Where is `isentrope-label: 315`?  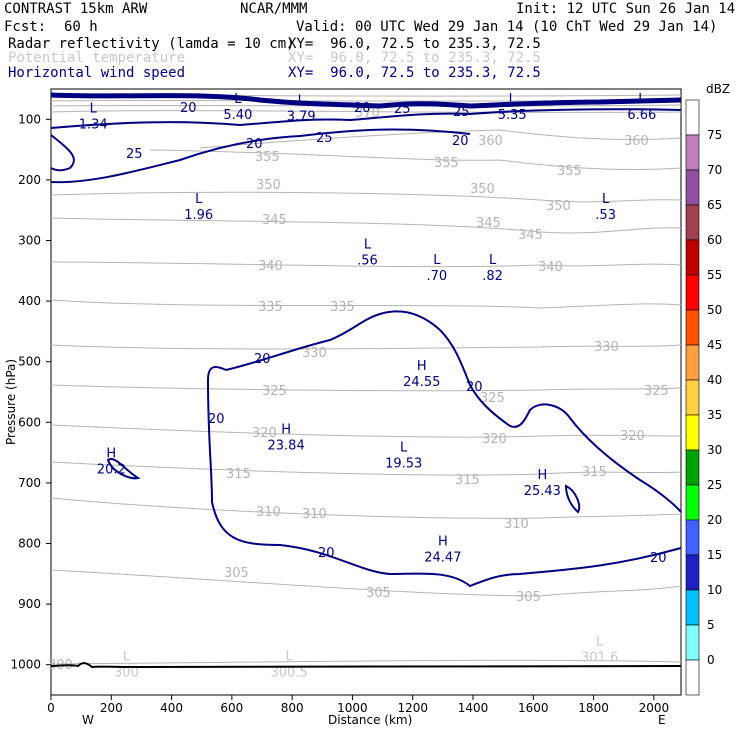
isentrope-label: 315 is located at coordinates (467, 480).